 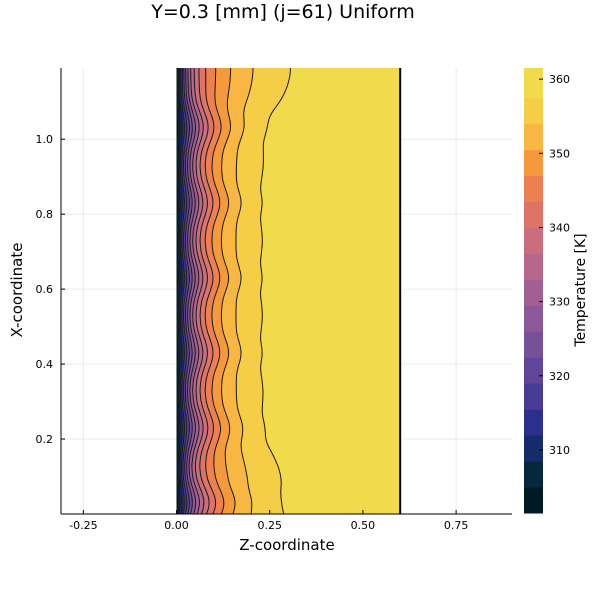 What do you see at coordinates (559, 227) in the screenshot?
I see `colorbar-tick-label: 340` at bounding box center [559, 227].